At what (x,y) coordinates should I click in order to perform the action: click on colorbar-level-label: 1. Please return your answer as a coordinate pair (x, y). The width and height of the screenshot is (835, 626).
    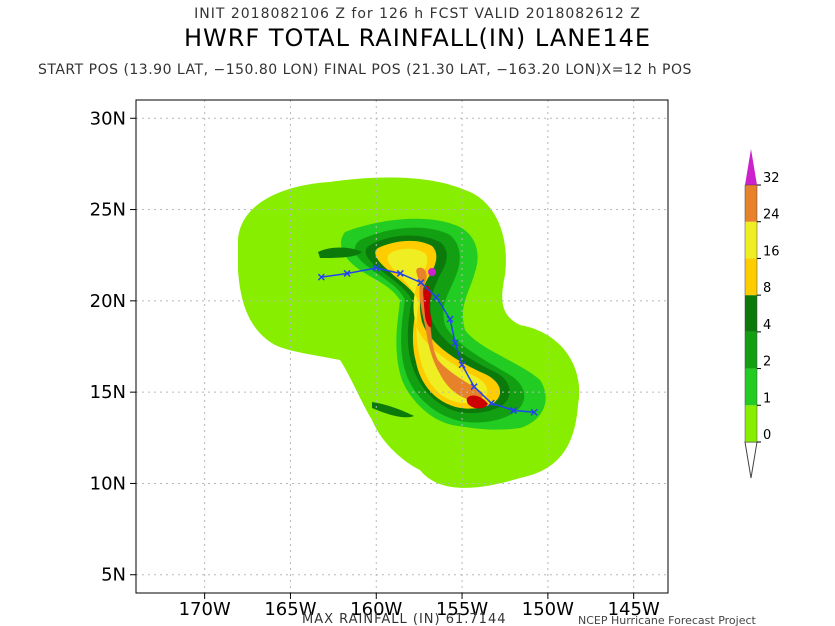
    Looking at the image, I should click on (767, 398).